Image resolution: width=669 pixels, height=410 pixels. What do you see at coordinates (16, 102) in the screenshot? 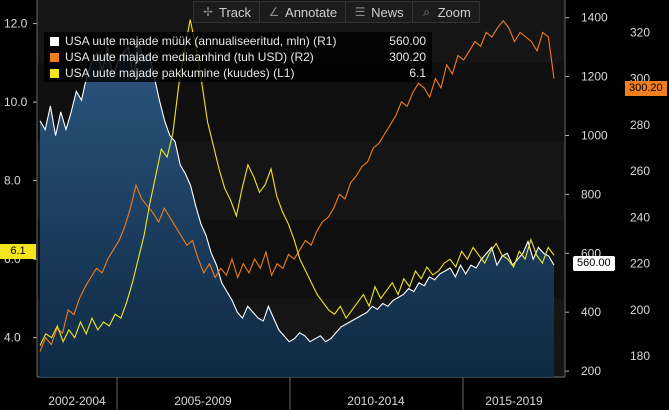
I see `left-axis-tick-label: 10.0` at bounding box center [16, 102].